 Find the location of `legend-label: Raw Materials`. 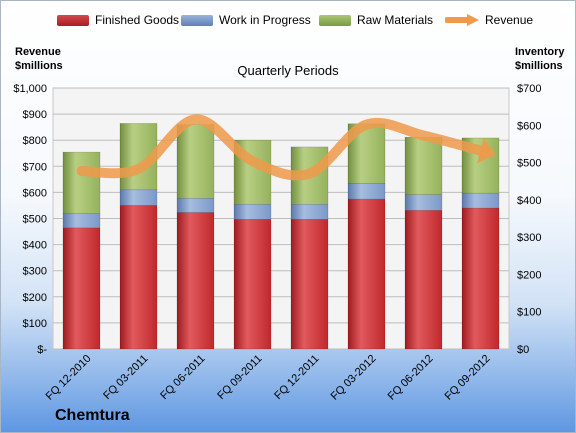

legend-label: Raw Materials is located at coordinates (395, 20).